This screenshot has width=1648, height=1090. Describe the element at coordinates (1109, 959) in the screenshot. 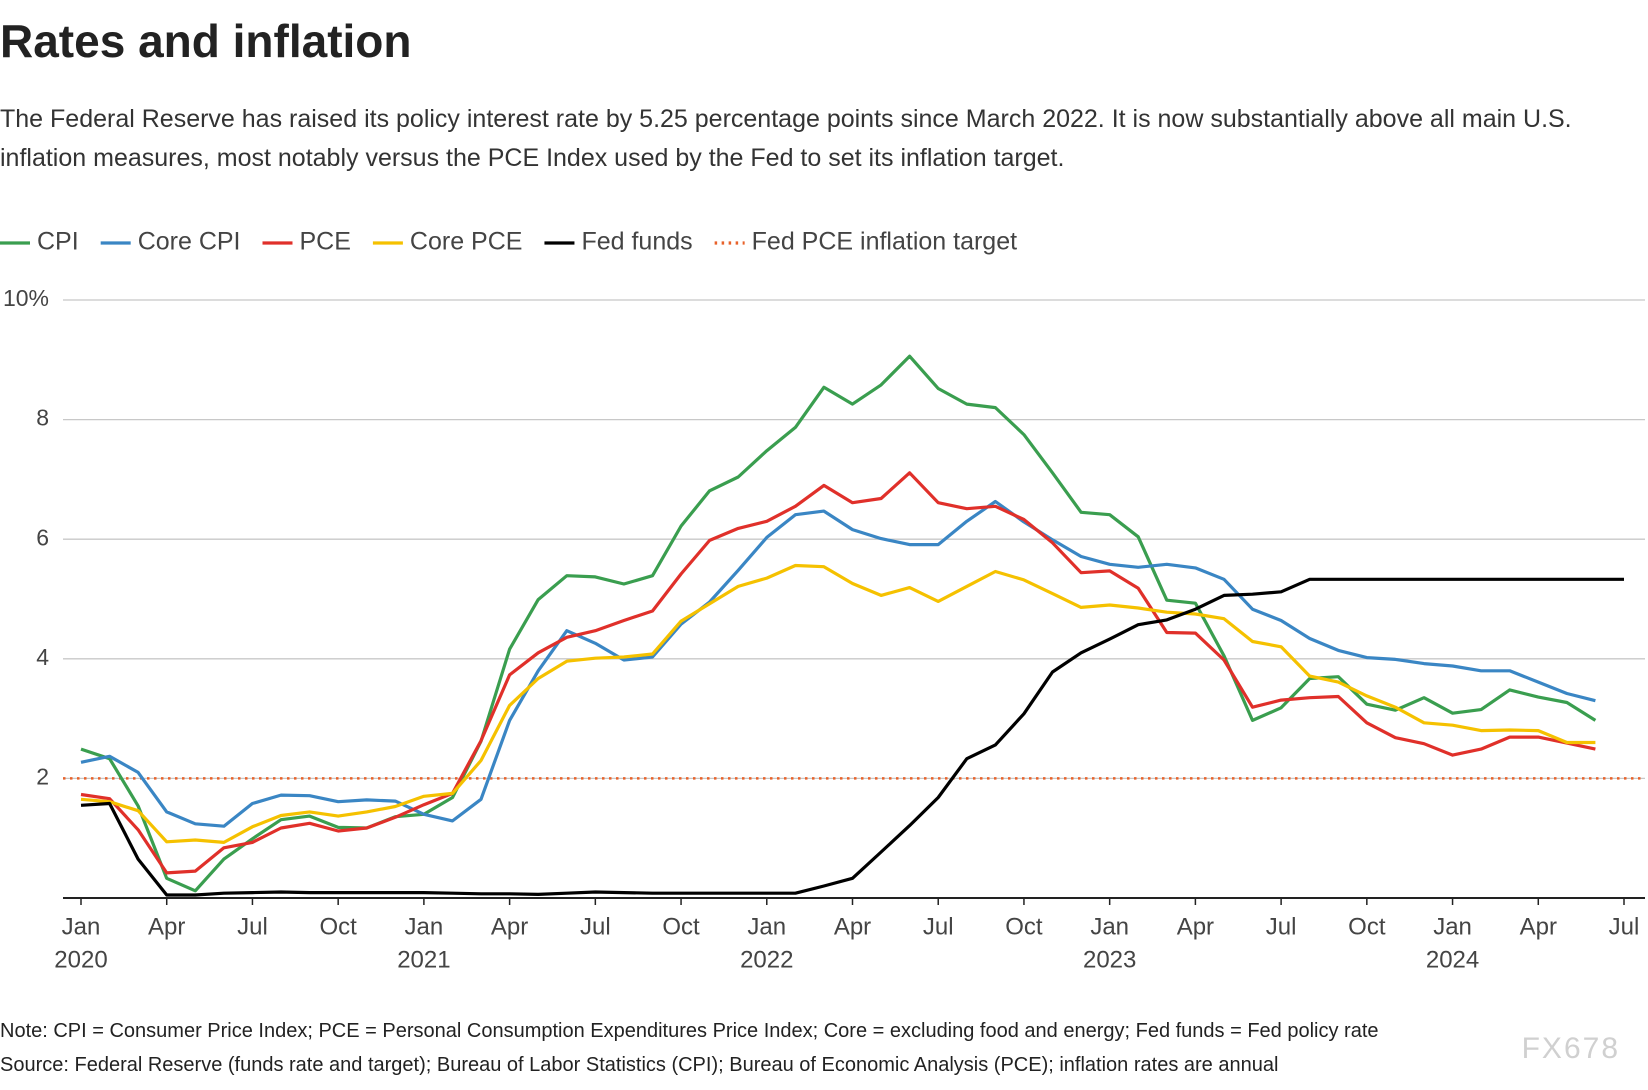

I see `x-year-label: 2023` at that location.